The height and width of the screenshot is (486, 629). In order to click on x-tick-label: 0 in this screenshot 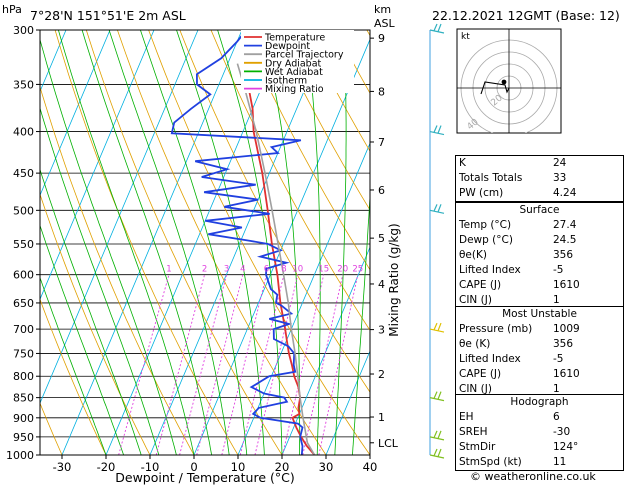, I will do `click(193, 467)`.